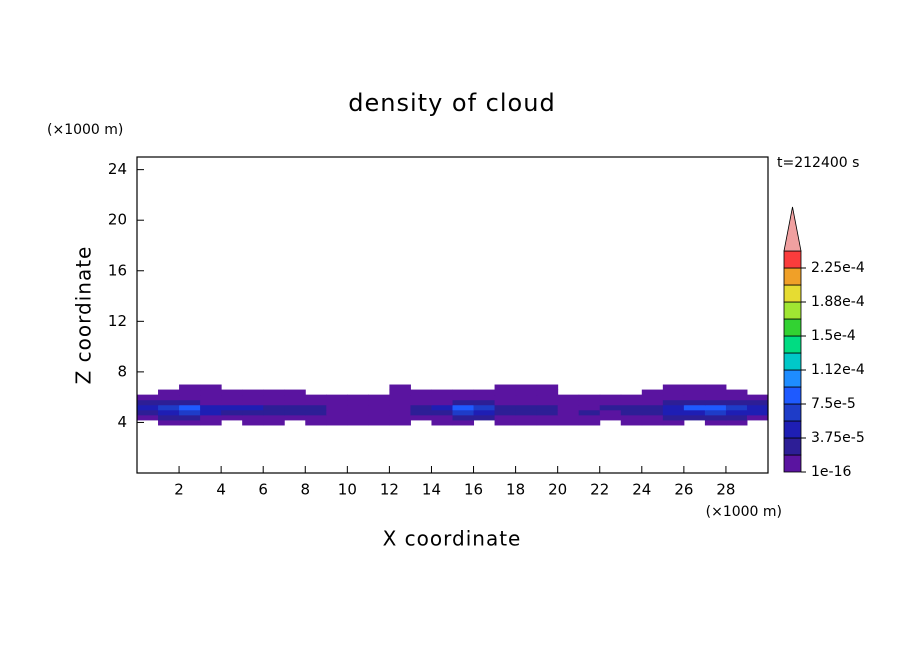 The width and height of the screenshot is (904, 654). I want to click on y-unit: (×1000 m), so click(85, 130).